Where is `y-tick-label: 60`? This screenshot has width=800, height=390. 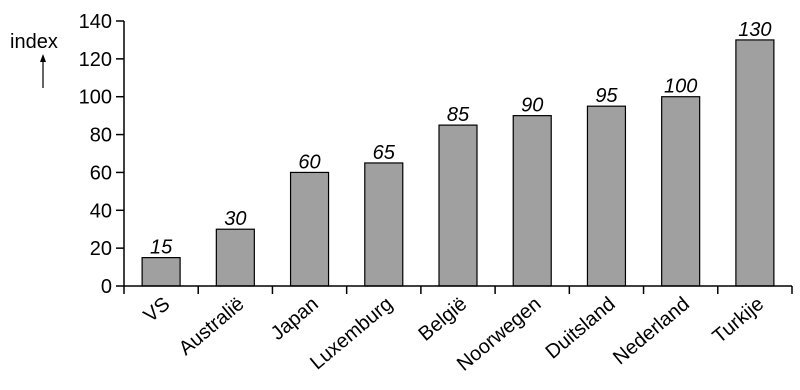
y-tick-label: 60 is located at coordinates (101, 173).